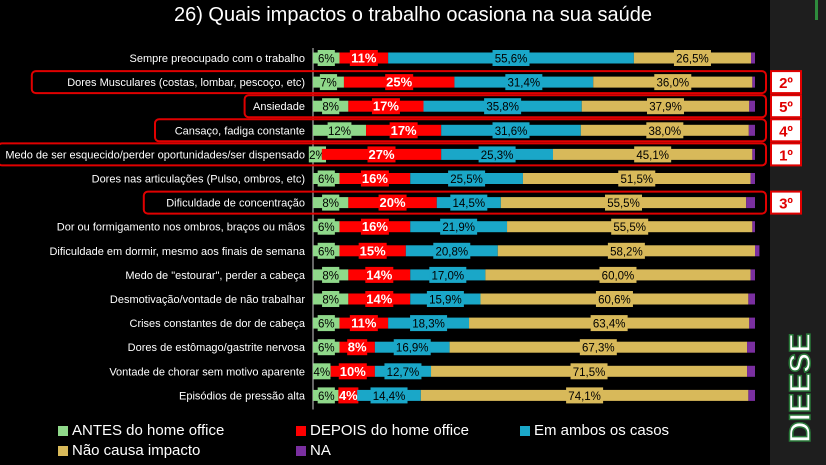 This screenshot has height=465, width=826. Describe the element at coordinates (148, 430) in the screenshot. I see `legend-label-antes: ANTES do home office` at that location.